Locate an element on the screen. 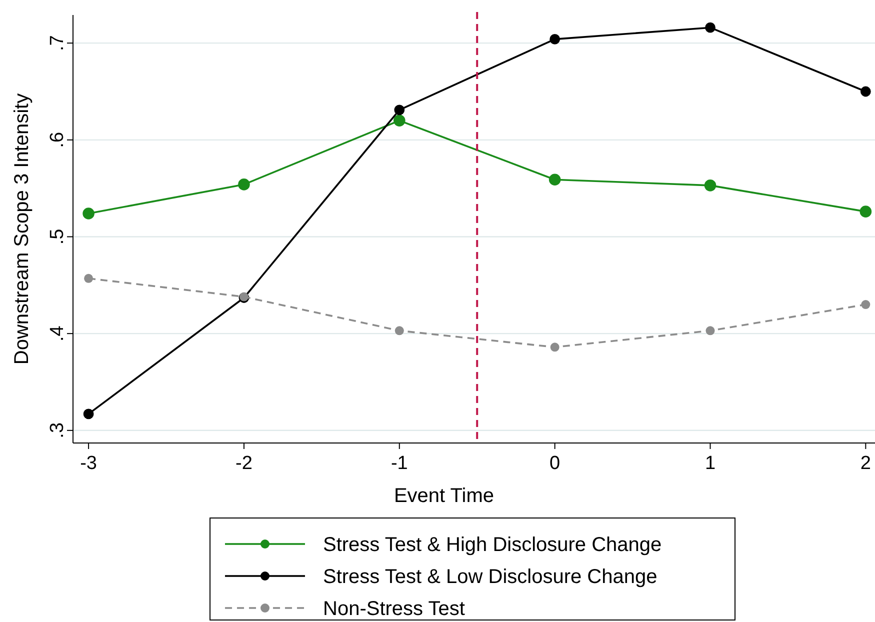 Image resolution: width=875 pixels, height=622 pixels. y-axis-title: Downstream Scope 3 Intensity is located at coordinates (22, 229).